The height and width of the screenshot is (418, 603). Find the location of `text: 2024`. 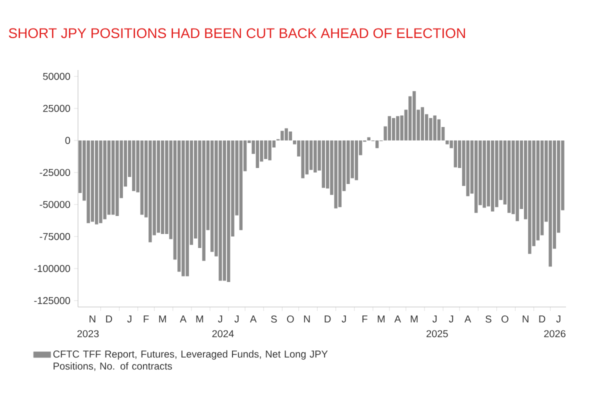

text: 2024 is located at coordinates (223, 334).